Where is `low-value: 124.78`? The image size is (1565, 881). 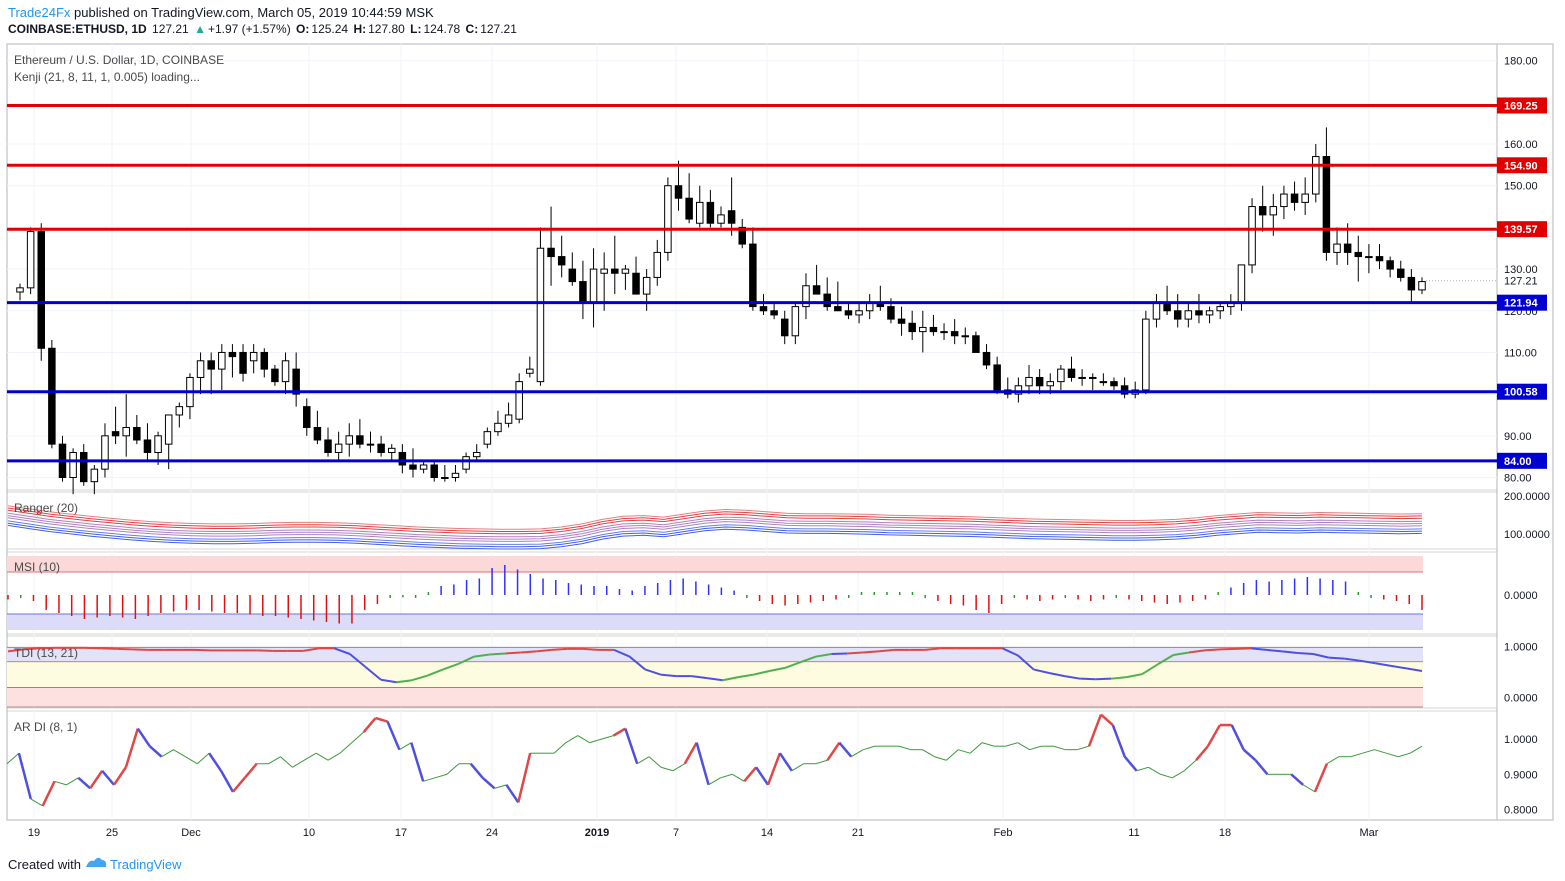
low-value: 124.78 is located at coordinates (442, 29).